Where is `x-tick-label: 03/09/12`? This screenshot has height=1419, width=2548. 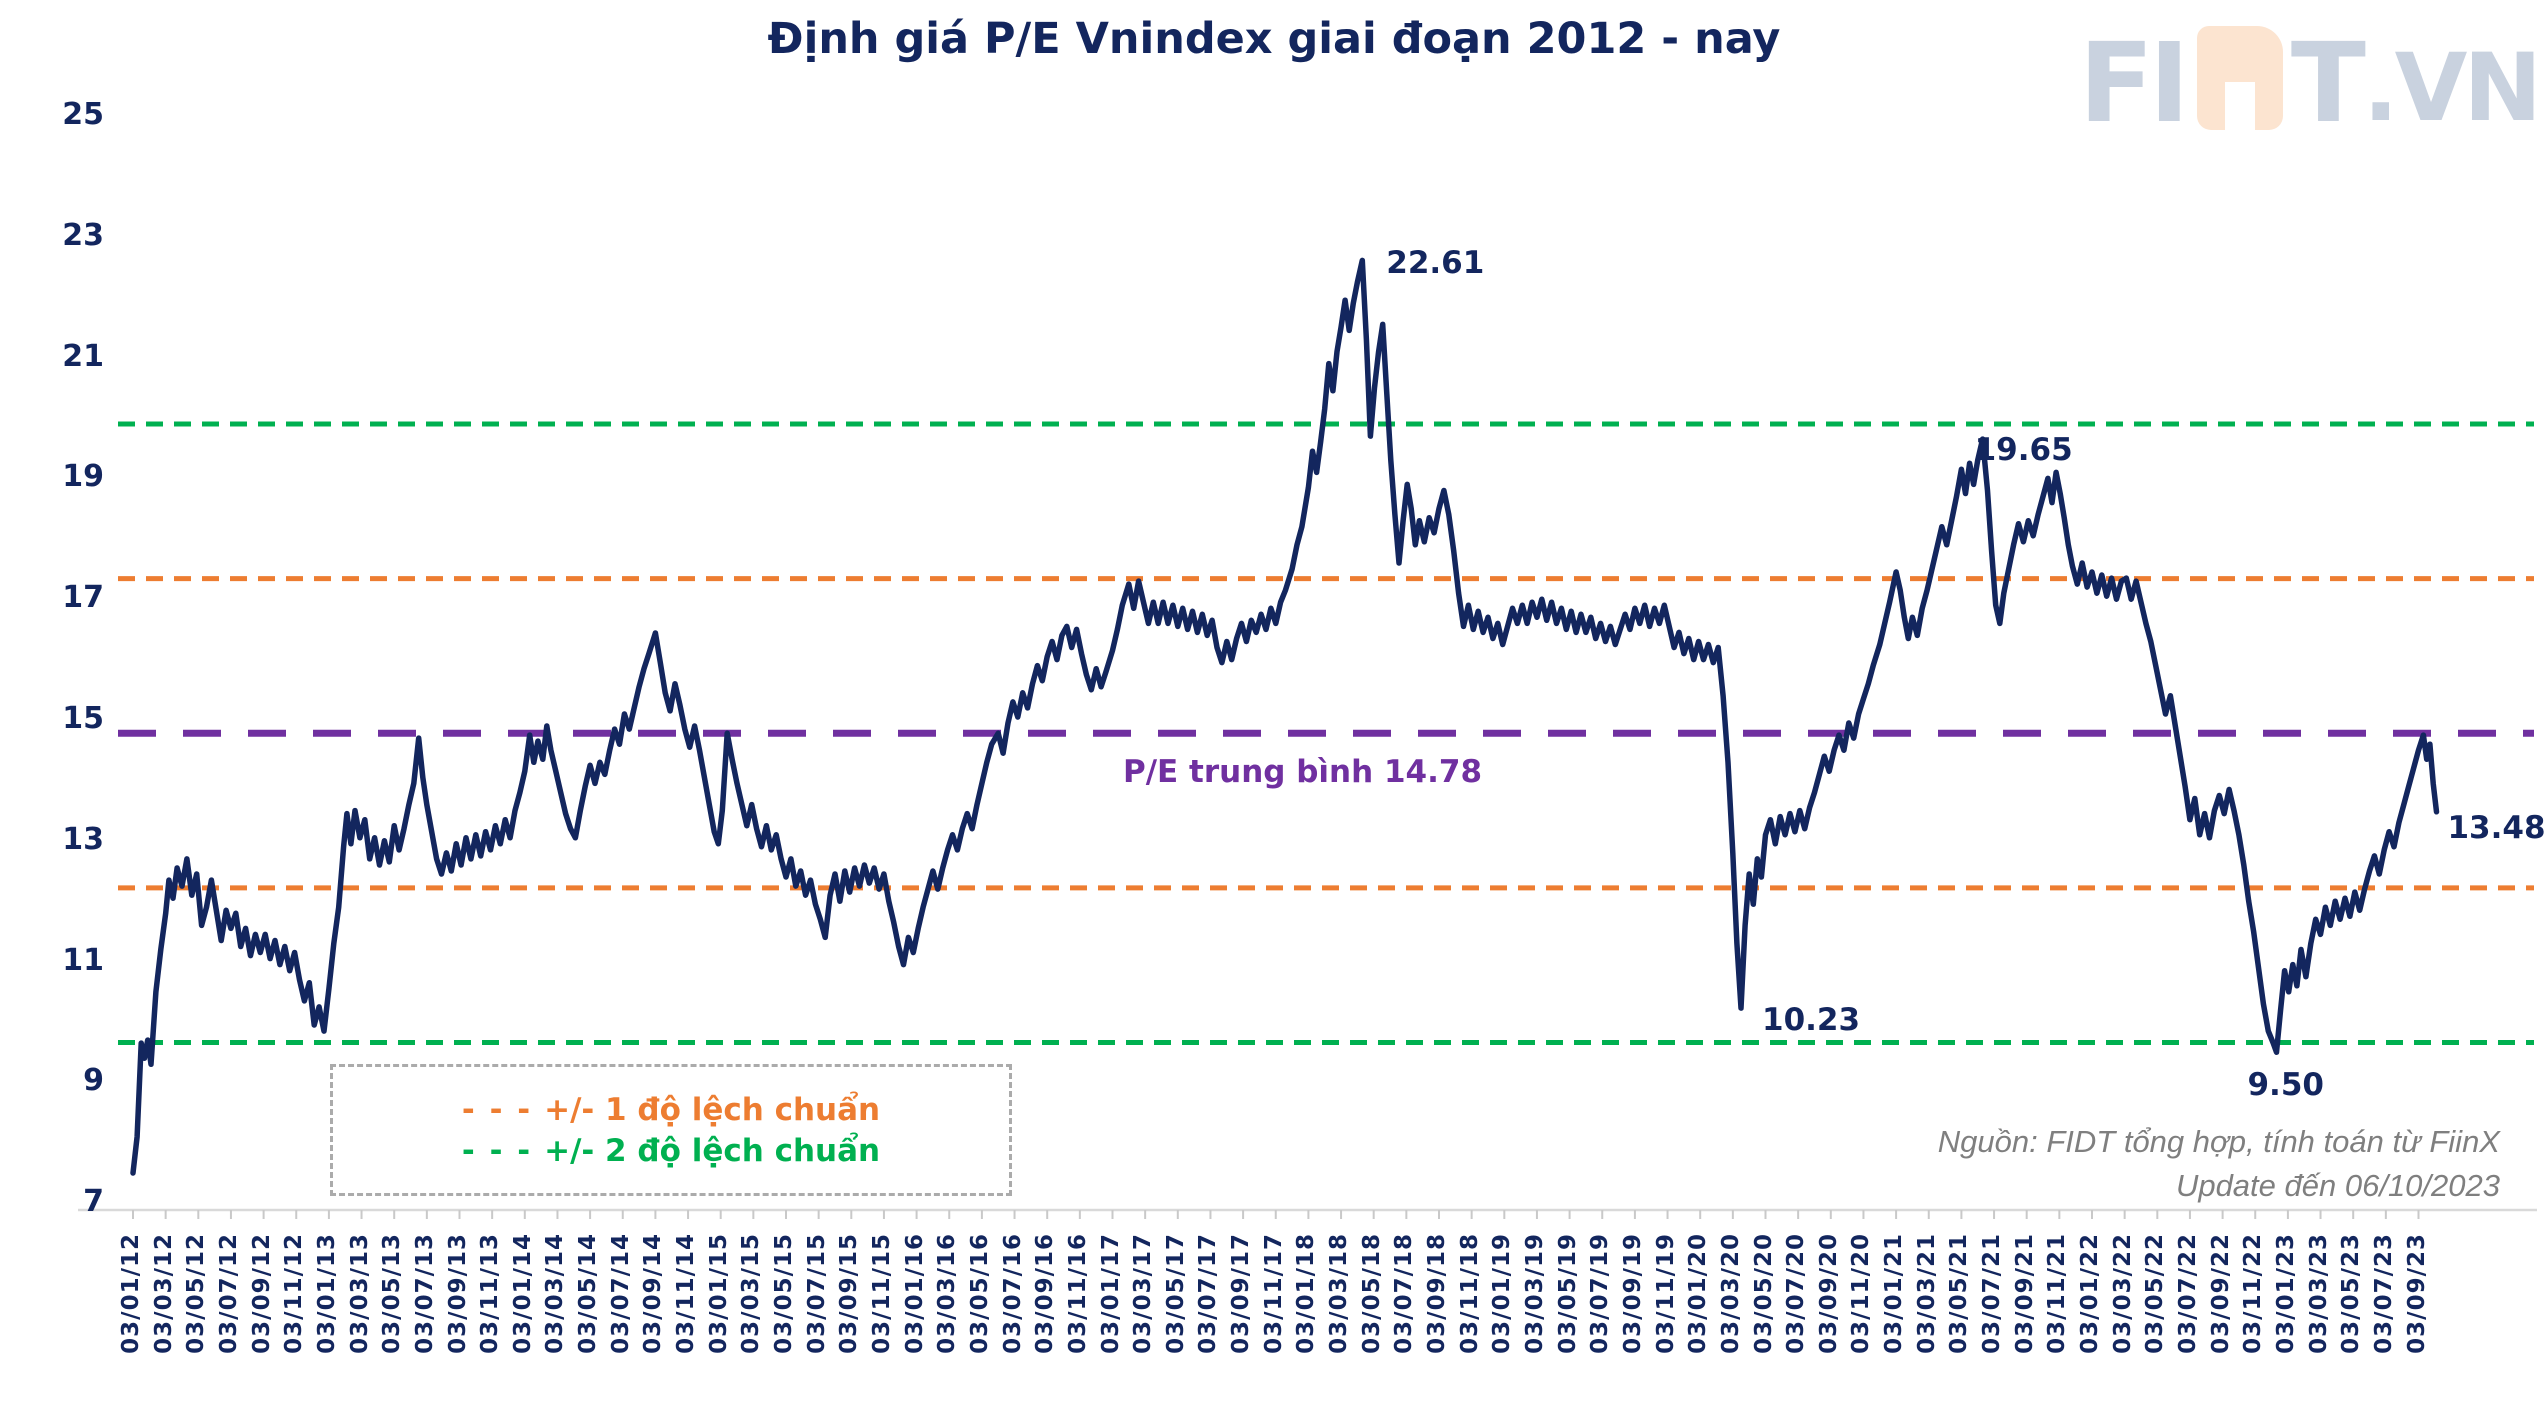 x-tick-label: 03/09/12 is located at coordinates (261, 1293).